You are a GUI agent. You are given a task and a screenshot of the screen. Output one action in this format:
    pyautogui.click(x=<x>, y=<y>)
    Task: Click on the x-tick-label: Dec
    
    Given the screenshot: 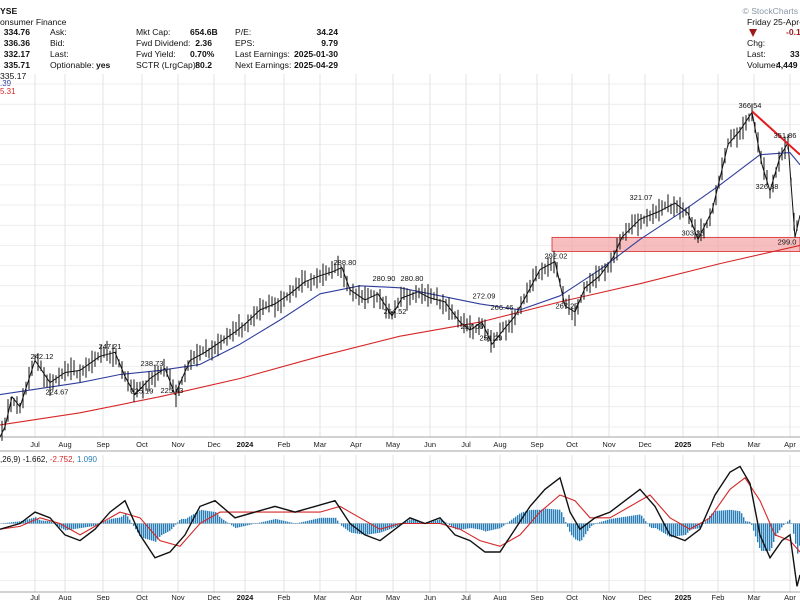 What is the action you would take?
    pyautogui.click(x=214, y=444)
    